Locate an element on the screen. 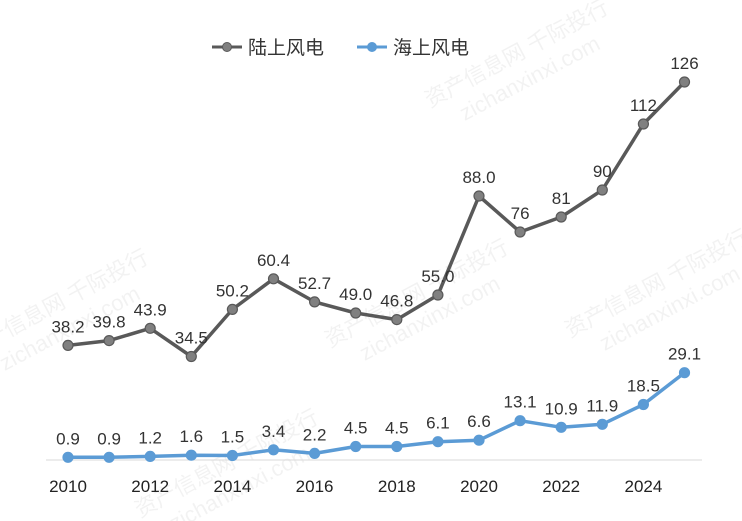  data-label: 34.5 is located at coordinates (191, 338).